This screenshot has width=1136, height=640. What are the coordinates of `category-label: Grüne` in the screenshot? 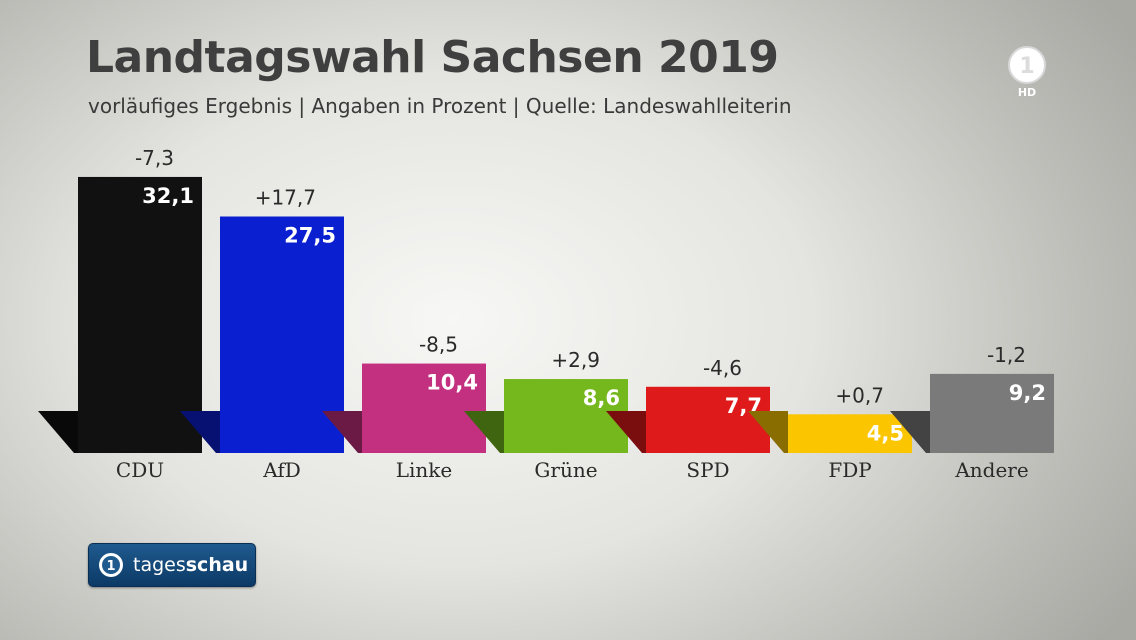 It's located at (565, 470).